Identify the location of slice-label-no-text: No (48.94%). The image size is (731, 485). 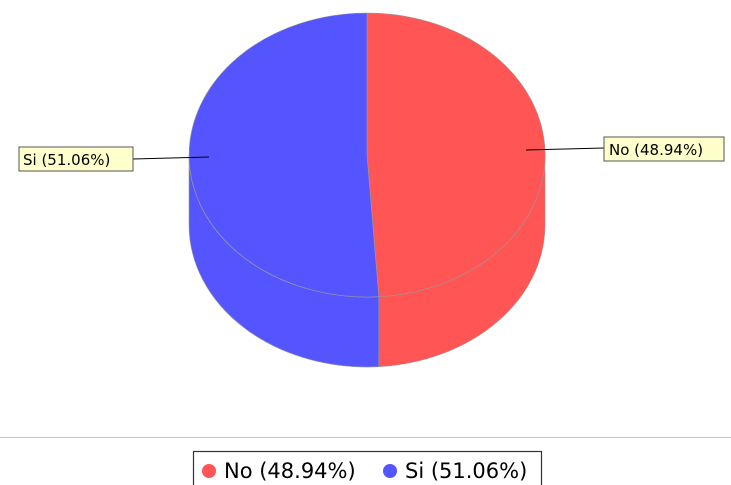
(656, 150).